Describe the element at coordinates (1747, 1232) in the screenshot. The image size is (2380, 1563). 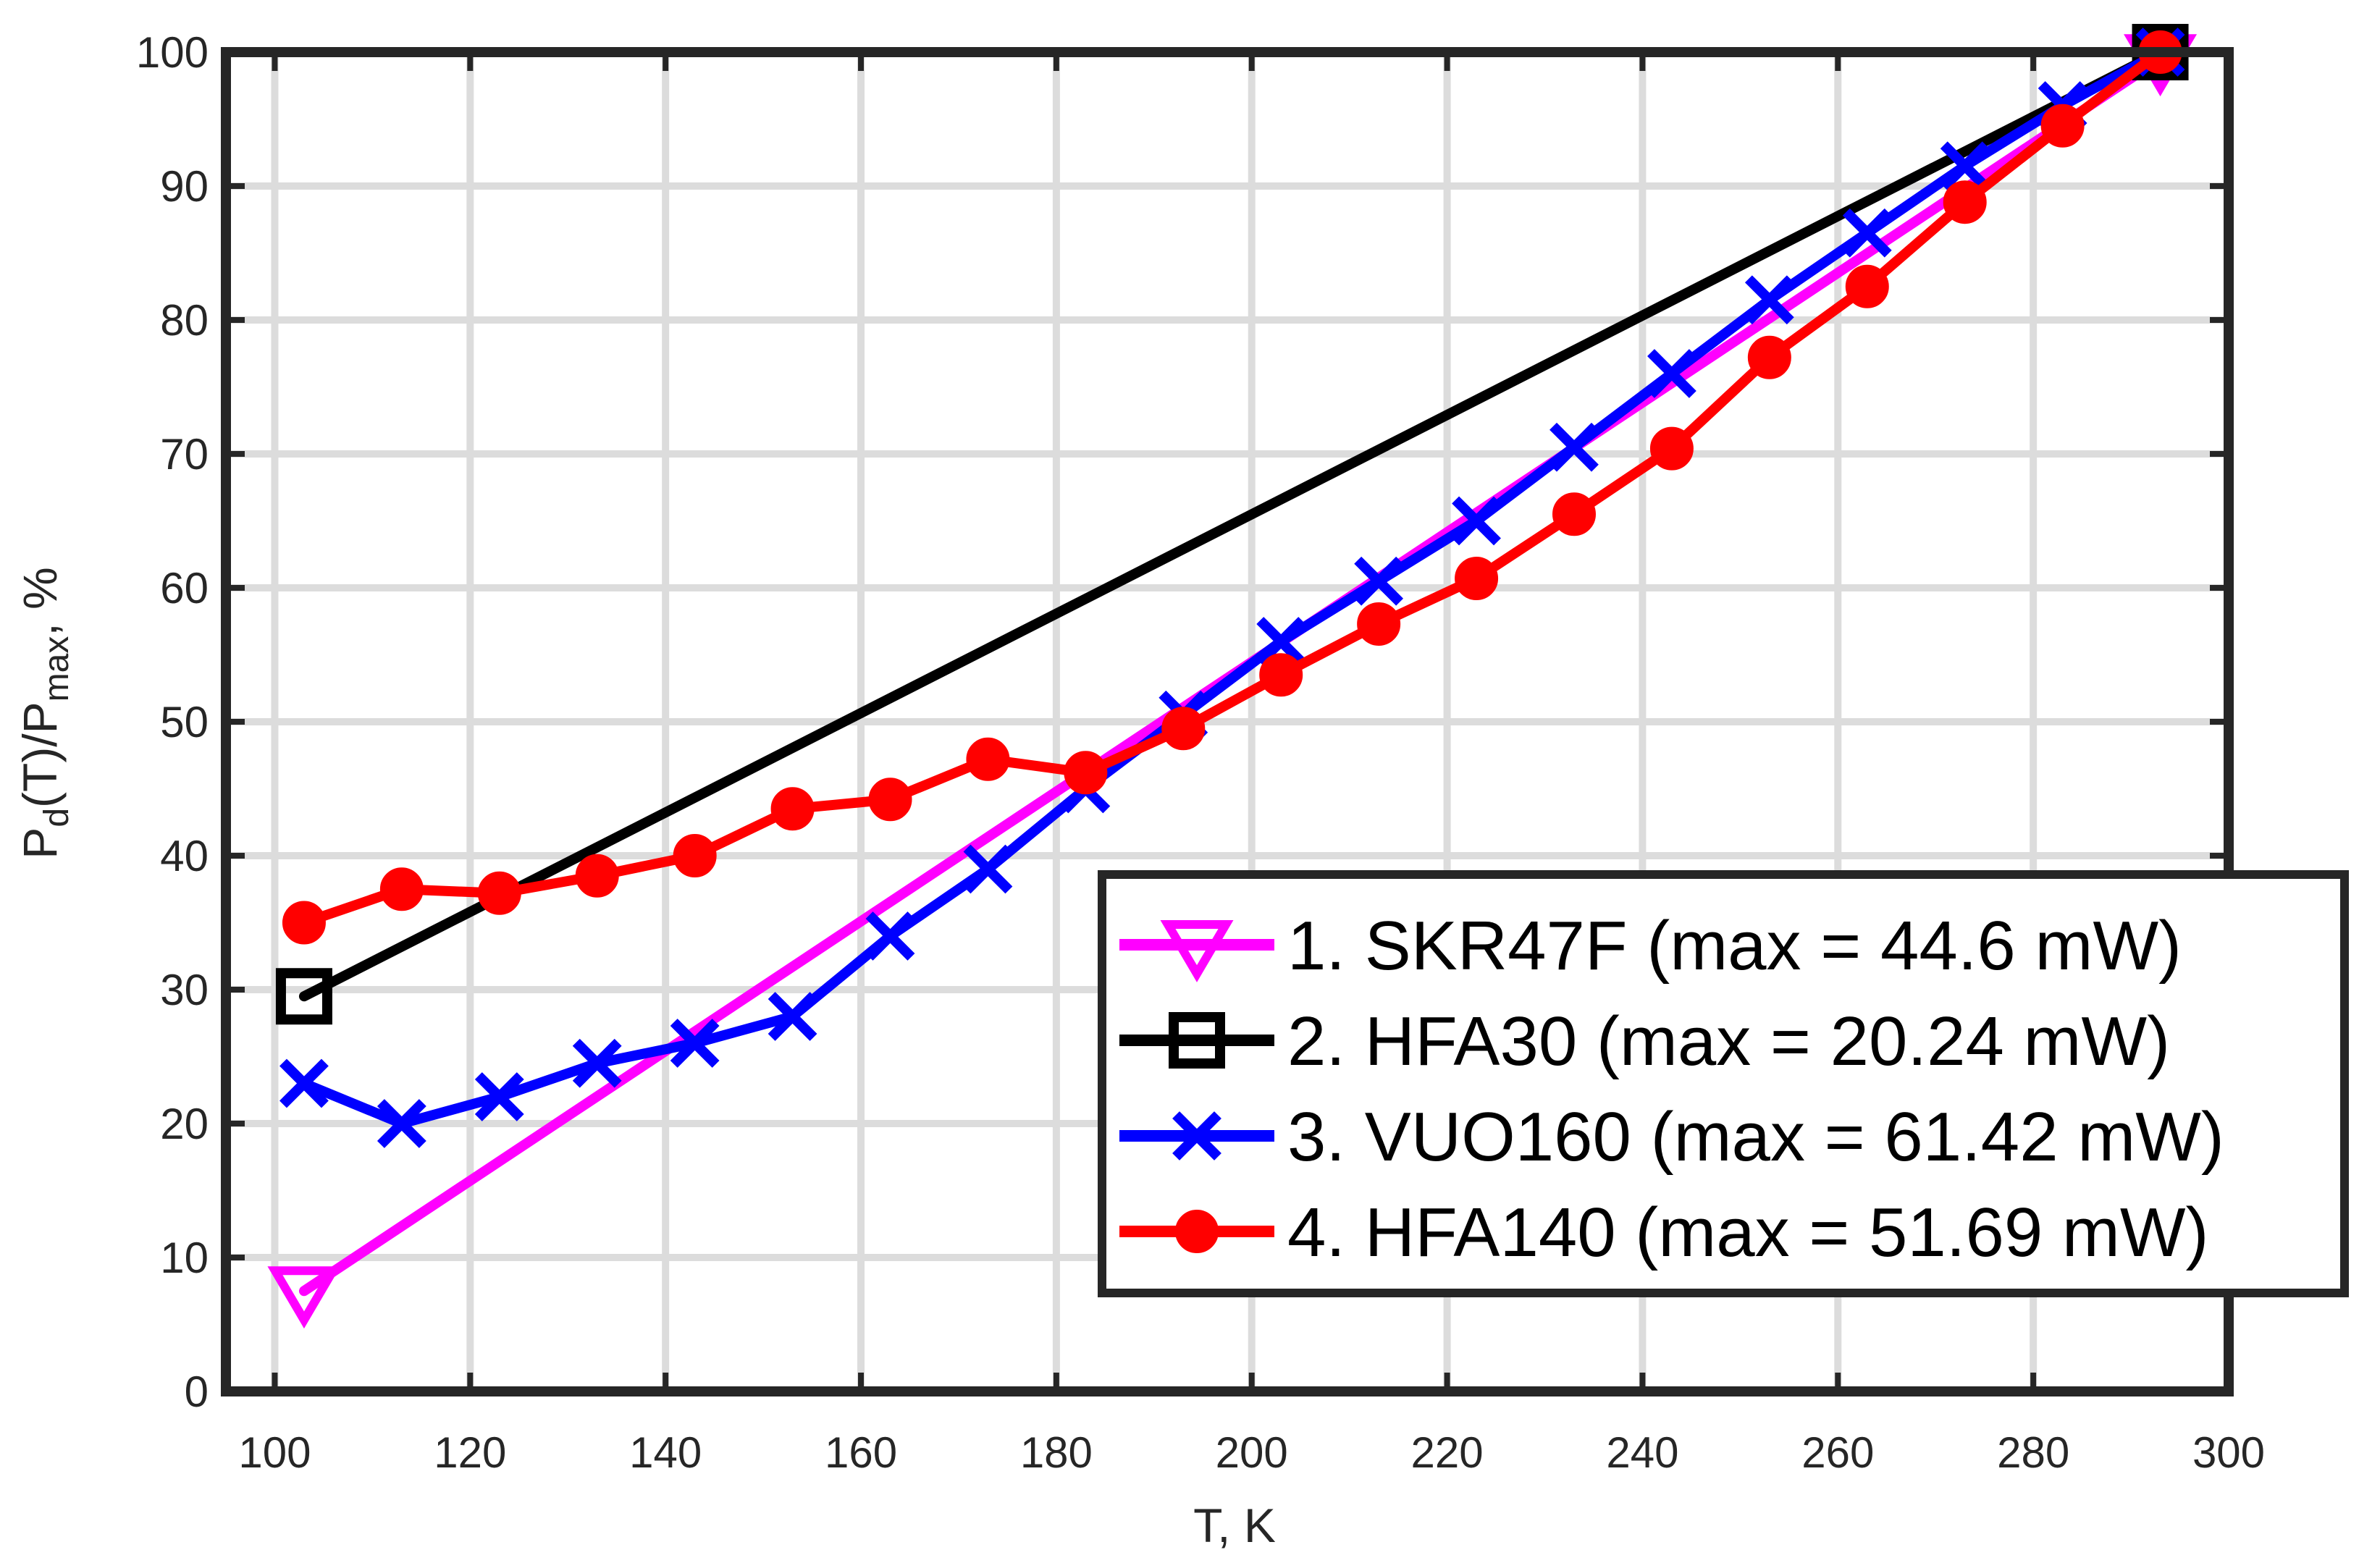
I see `legend-label: 4. HFA140 (max = 51.69 mW)` at that location.